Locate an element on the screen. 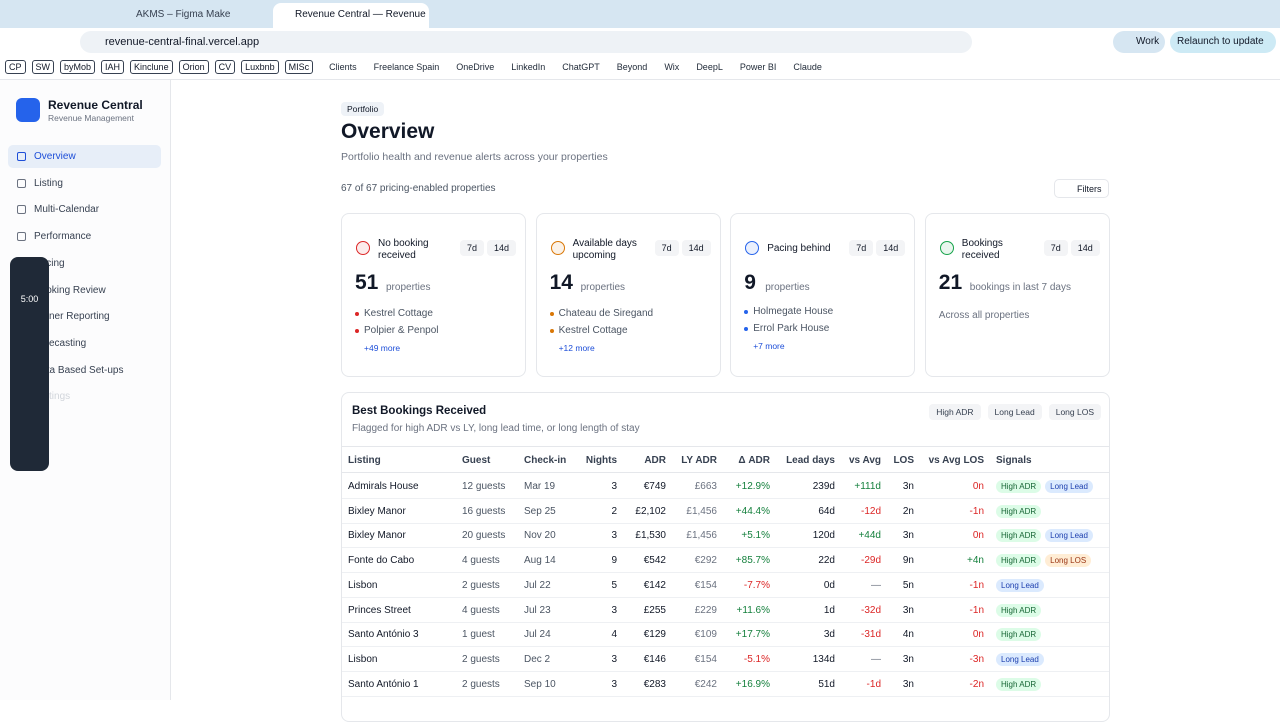  bookmark-chip: Luxbnb is located at coordinates (260, 67).